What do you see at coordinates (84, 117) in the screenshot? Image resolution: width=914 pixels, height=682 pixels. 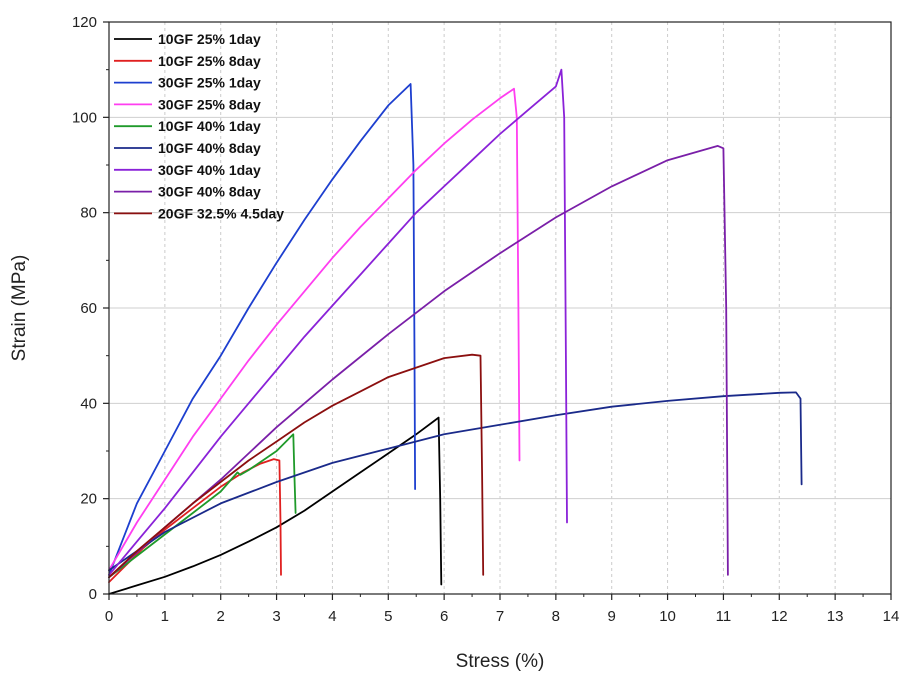 I see `y-tick-label: 100` at bounding box center [84, 117].